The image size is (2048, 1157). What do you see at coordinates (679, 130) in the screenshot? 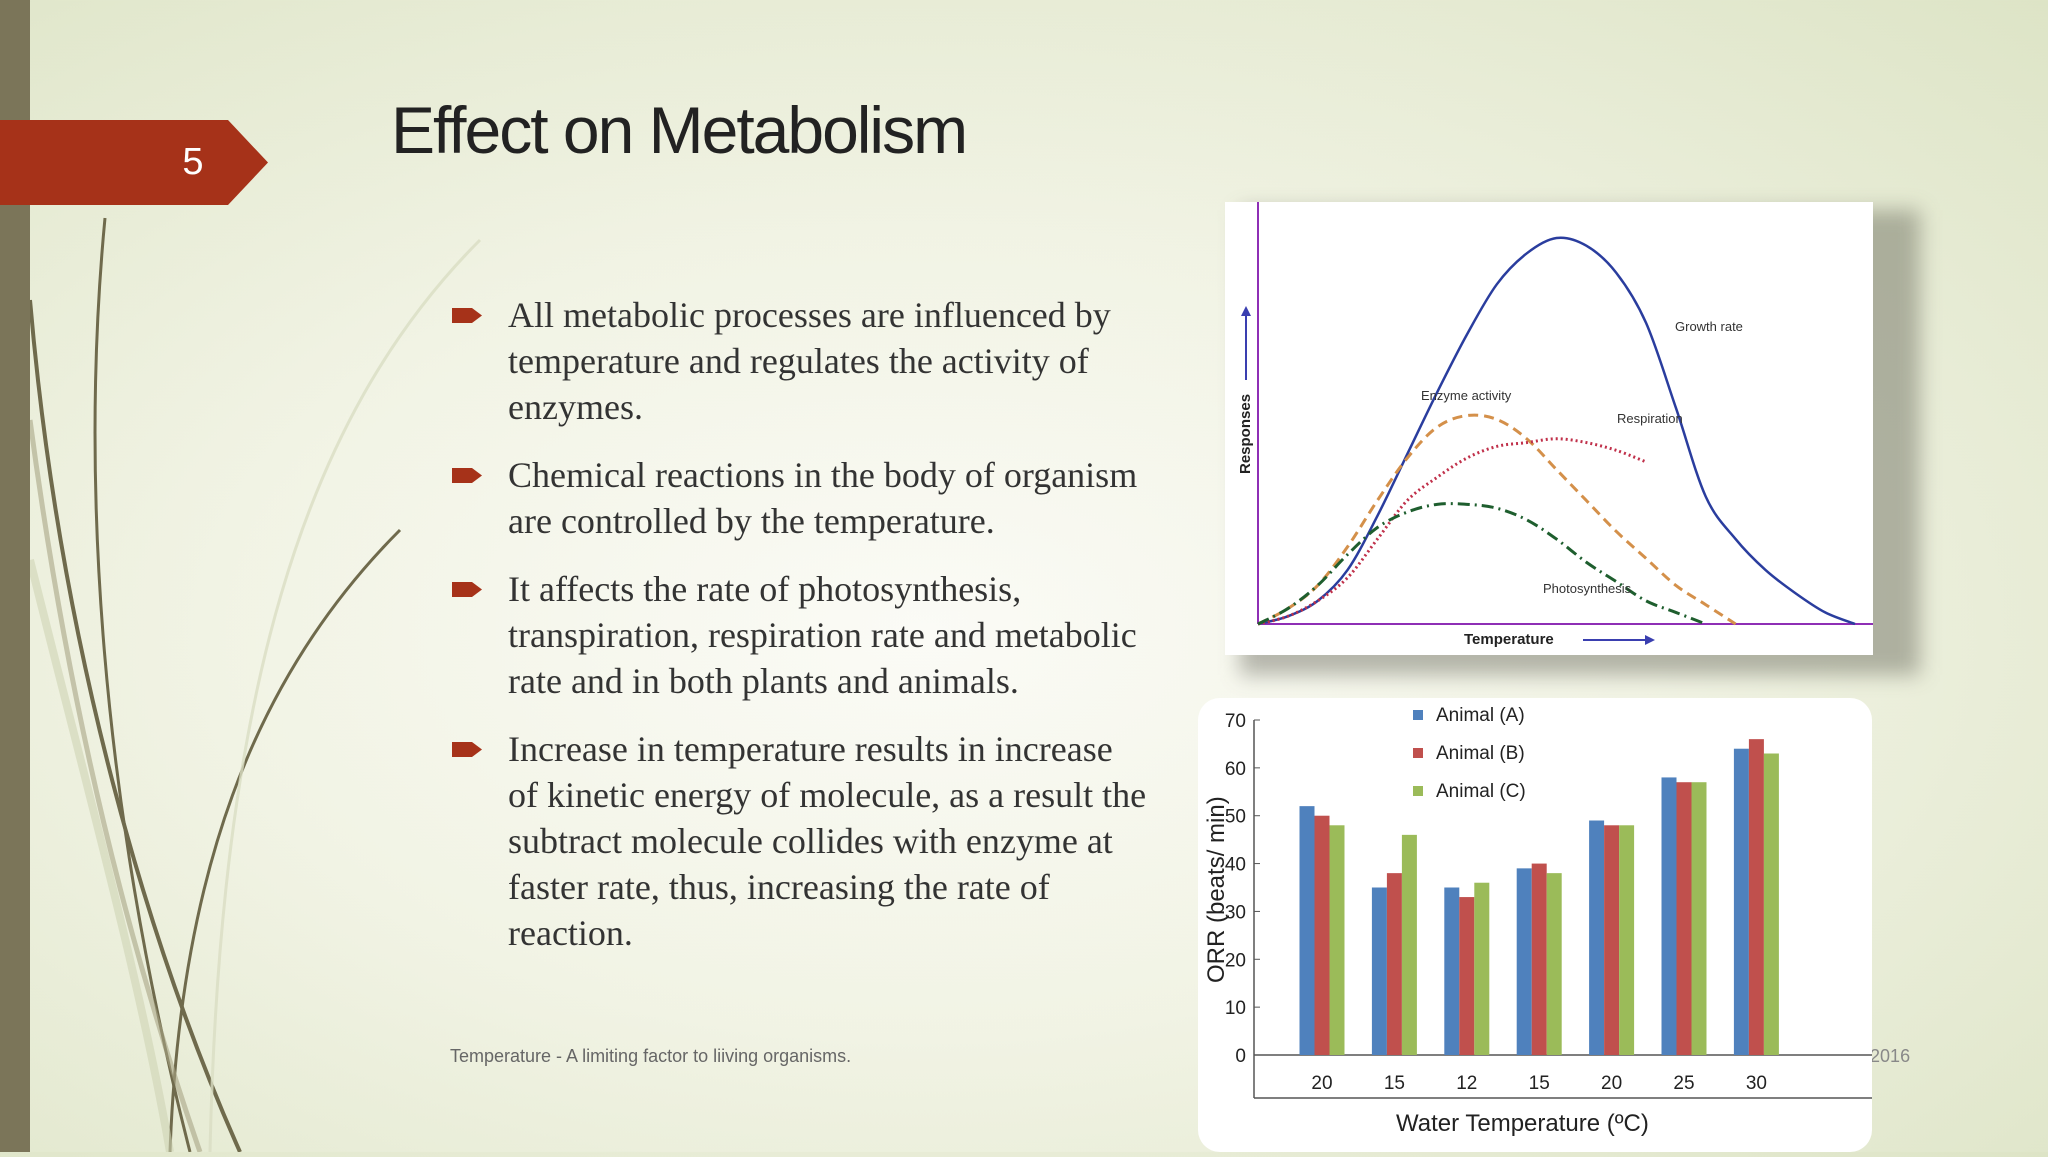
I see `slide-title: Effect on Metabolism` at bounding box center [679, 130].